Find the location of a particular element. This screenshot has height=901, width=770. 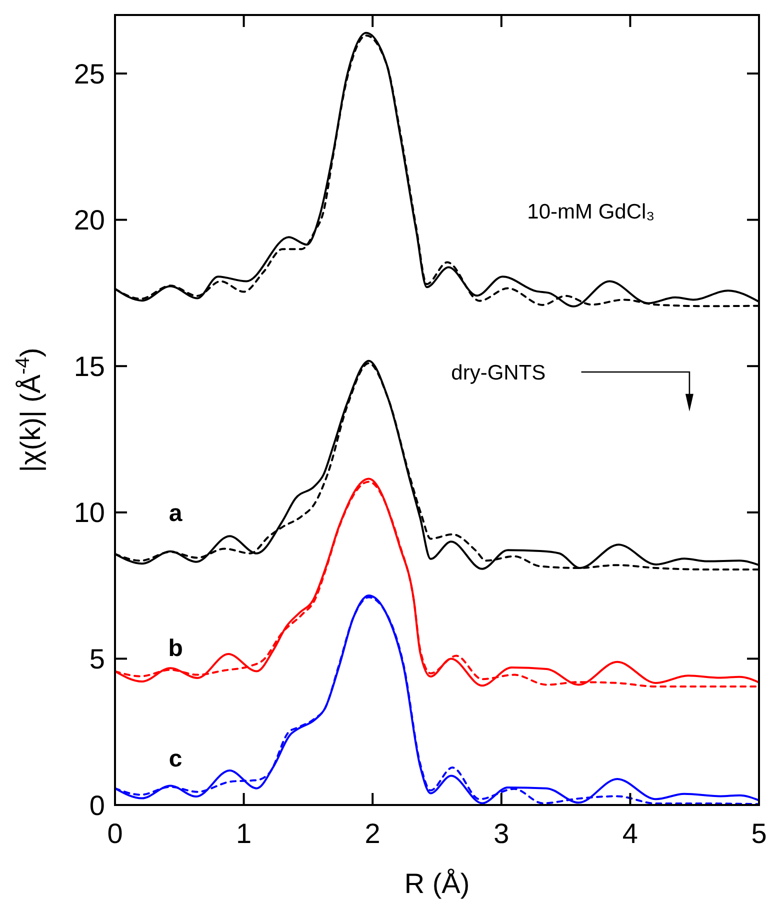

x-axis-title: R (Å) is located at coordinates (437, 883).